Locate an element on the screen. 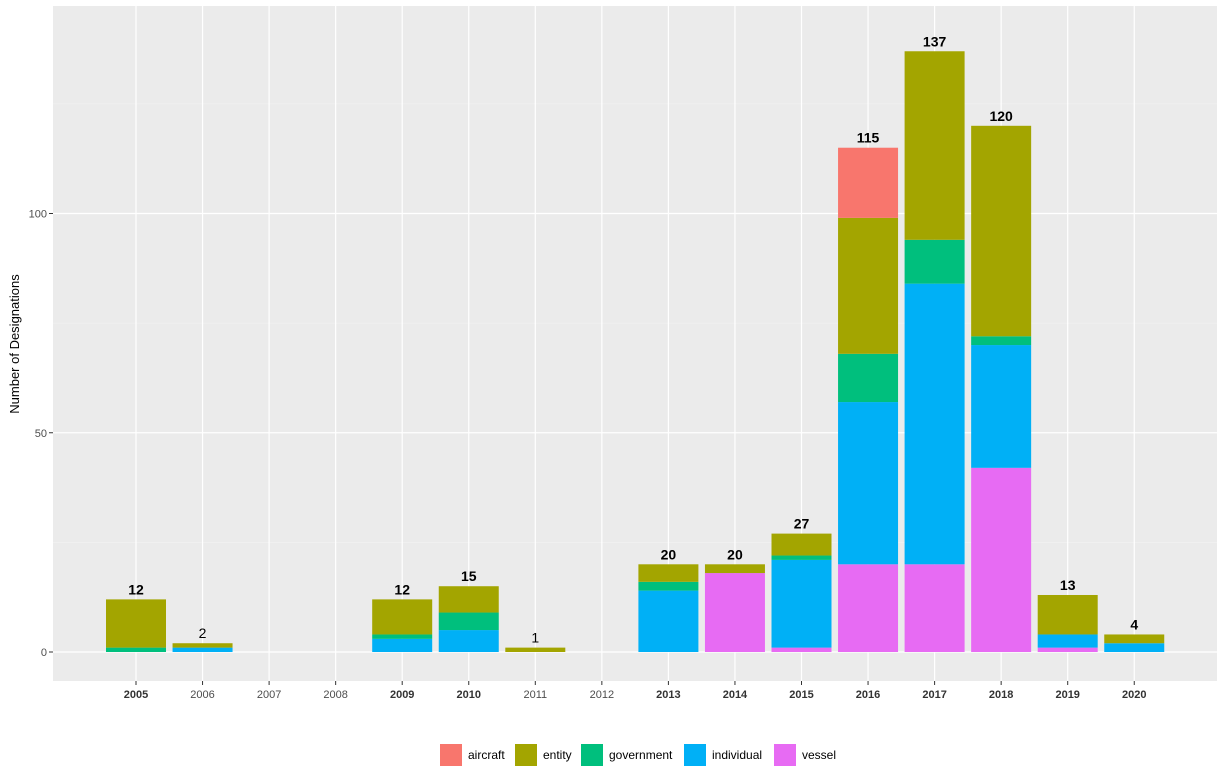 The width and height of the screenshot is (1224, 780). x-tick-label: 2011 is located at coordinates (535, 695).